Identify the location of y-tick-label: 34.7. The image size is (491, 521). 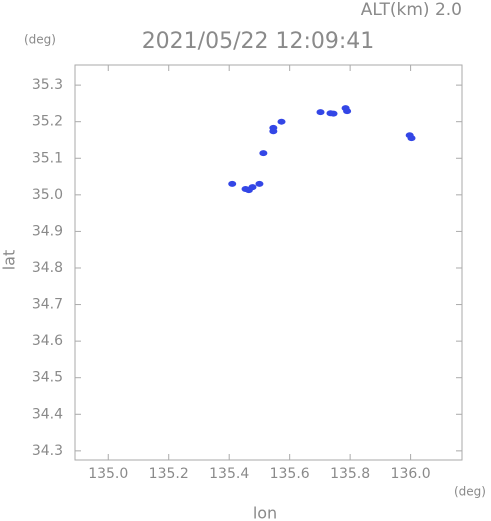
(47, 305).